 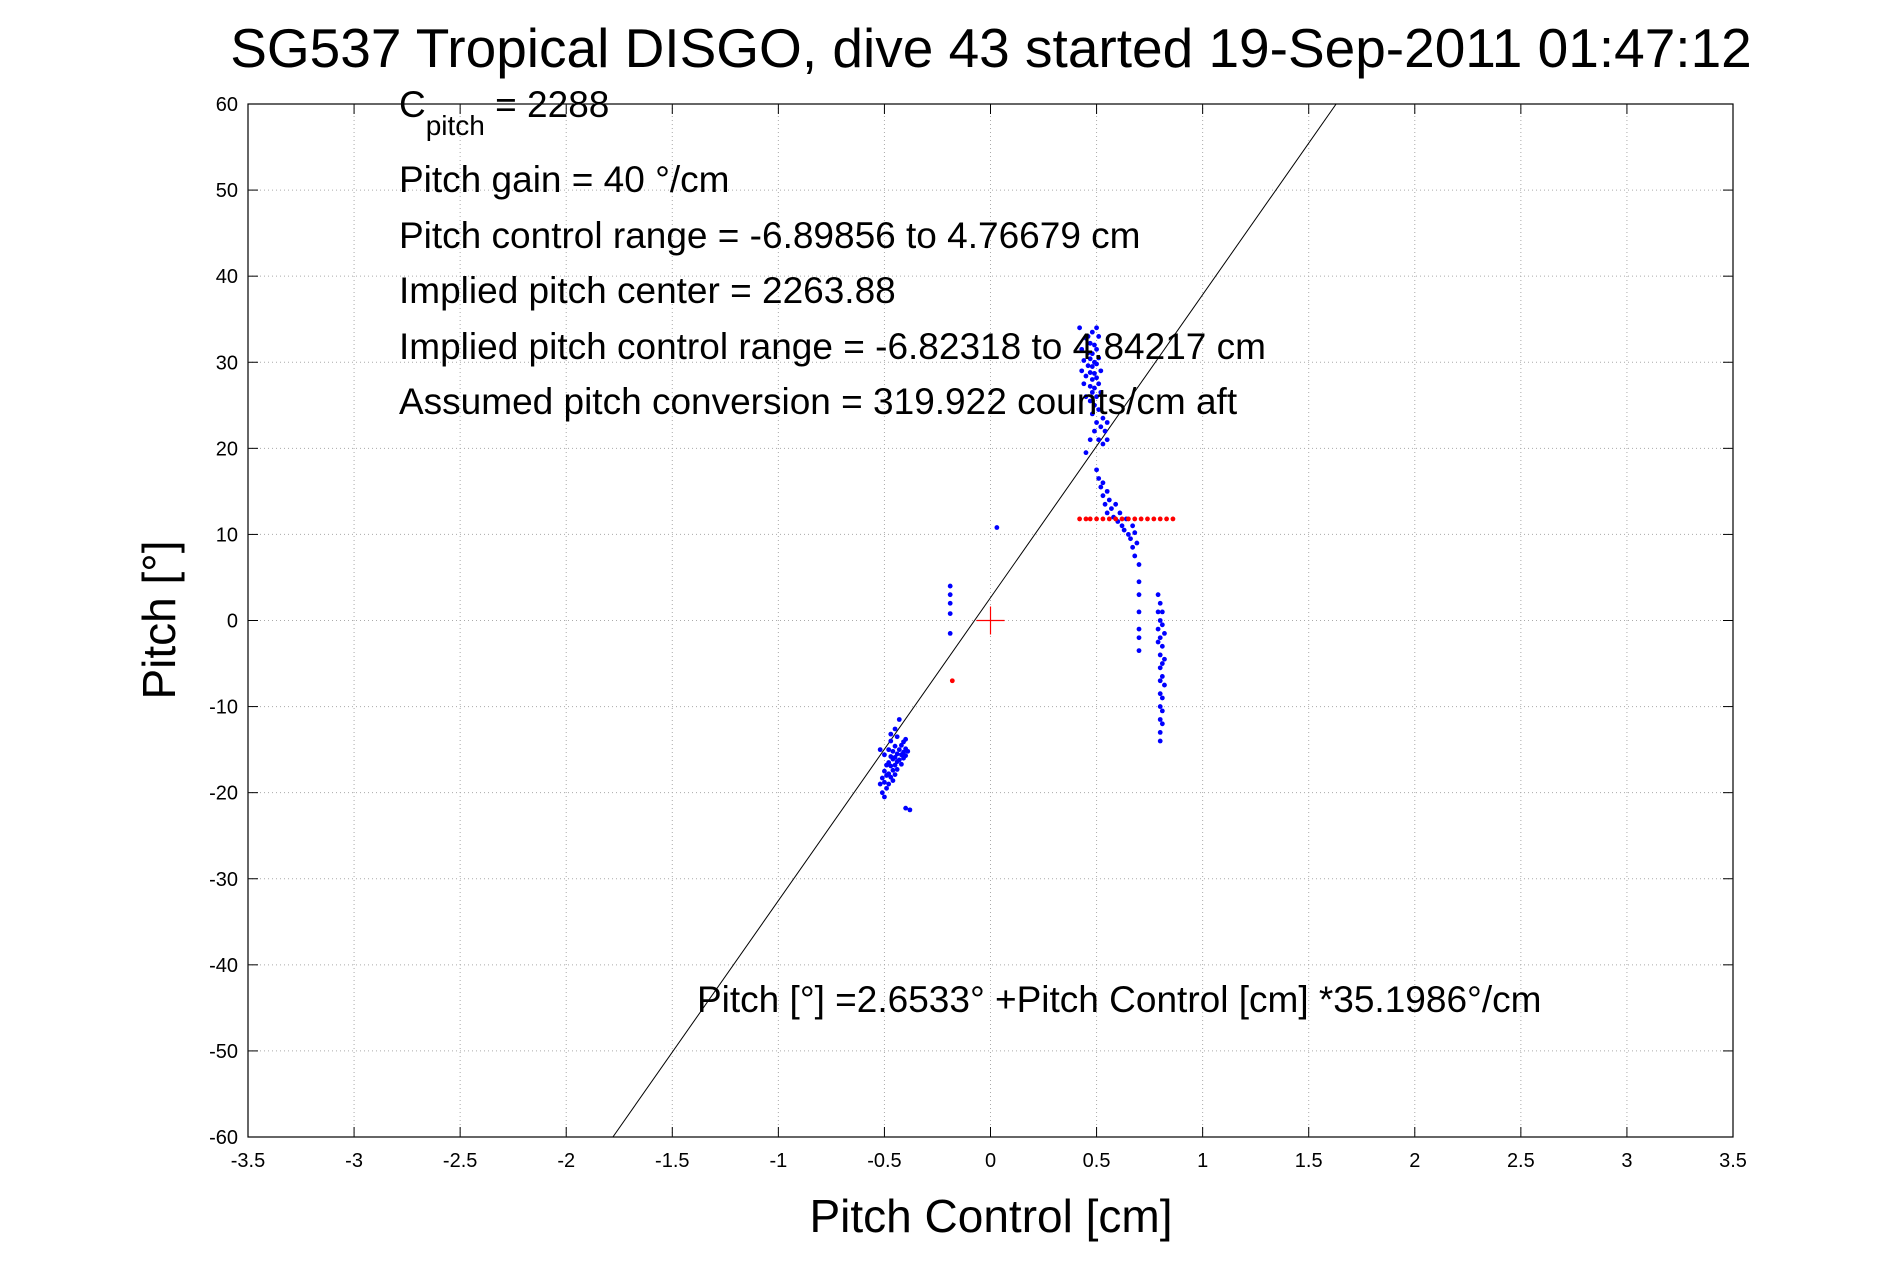 I want to click on x-tick-label: 0.5, so click(x=1097, y=1161).